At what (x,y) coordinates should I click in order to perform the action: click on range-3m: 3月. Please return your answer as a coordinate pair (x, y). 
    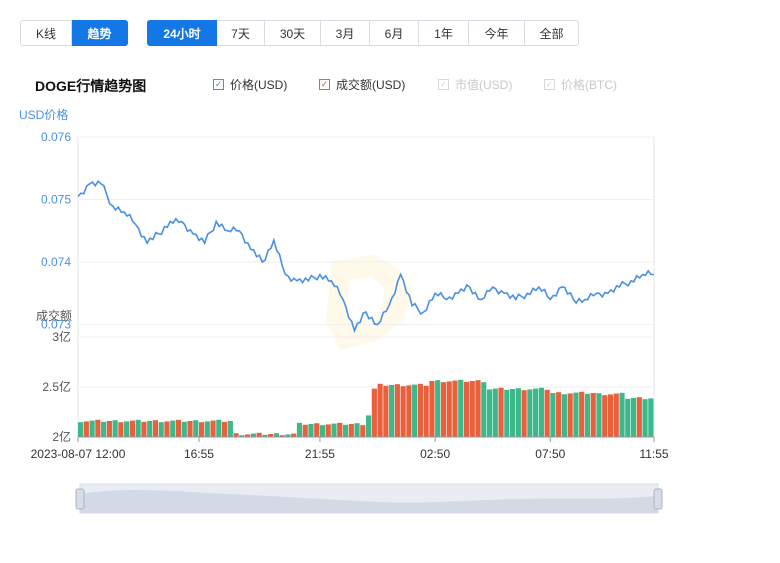
    Looking at the image, I should click on (345, 33).